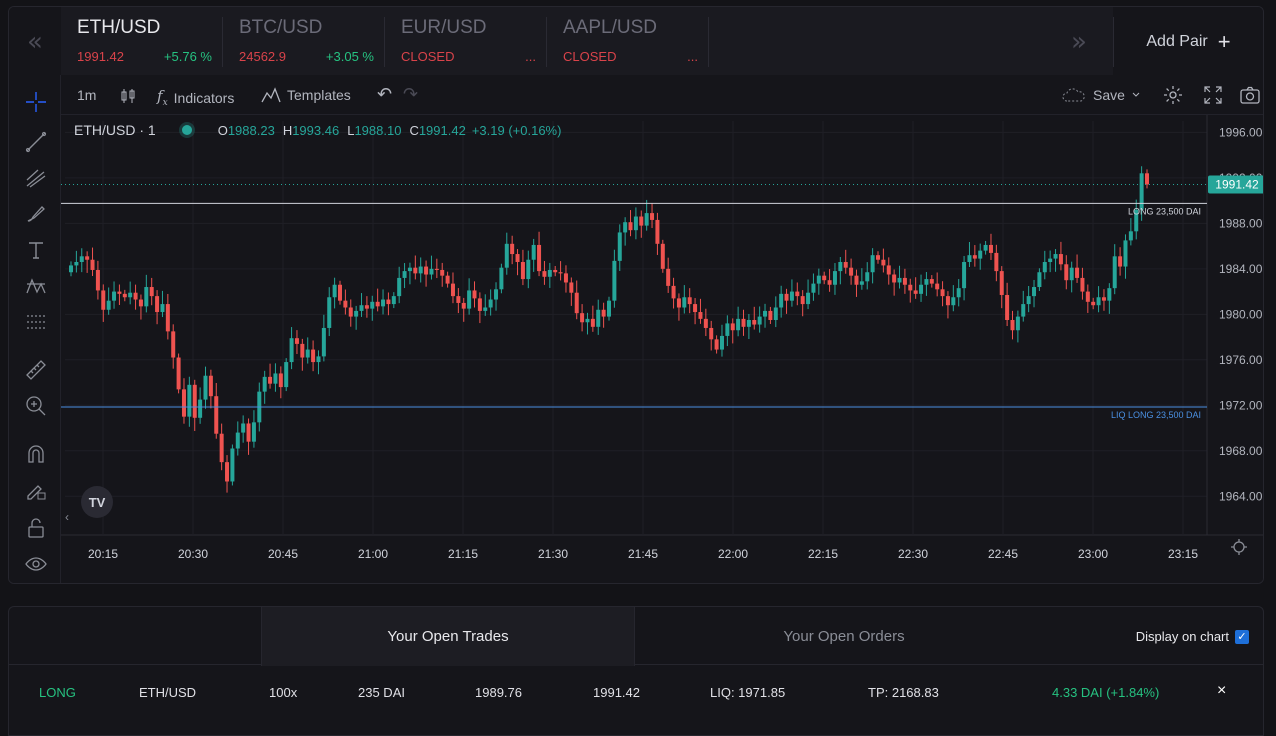 Image resolution: width=1276 pixels, height=736 pixels. Describe the element at coordinates (67, 517) in the screenshot. I see `collapse-toolbar-icon: ‹` at that location.